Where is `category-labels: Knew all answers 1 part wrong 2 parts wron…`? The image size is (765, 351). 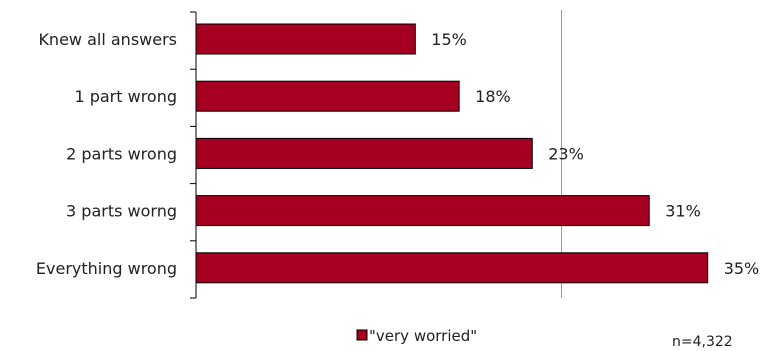
category-labels: Knew all answers 1 part wrong 2 parts wron… is located at coordinates (106, 154).